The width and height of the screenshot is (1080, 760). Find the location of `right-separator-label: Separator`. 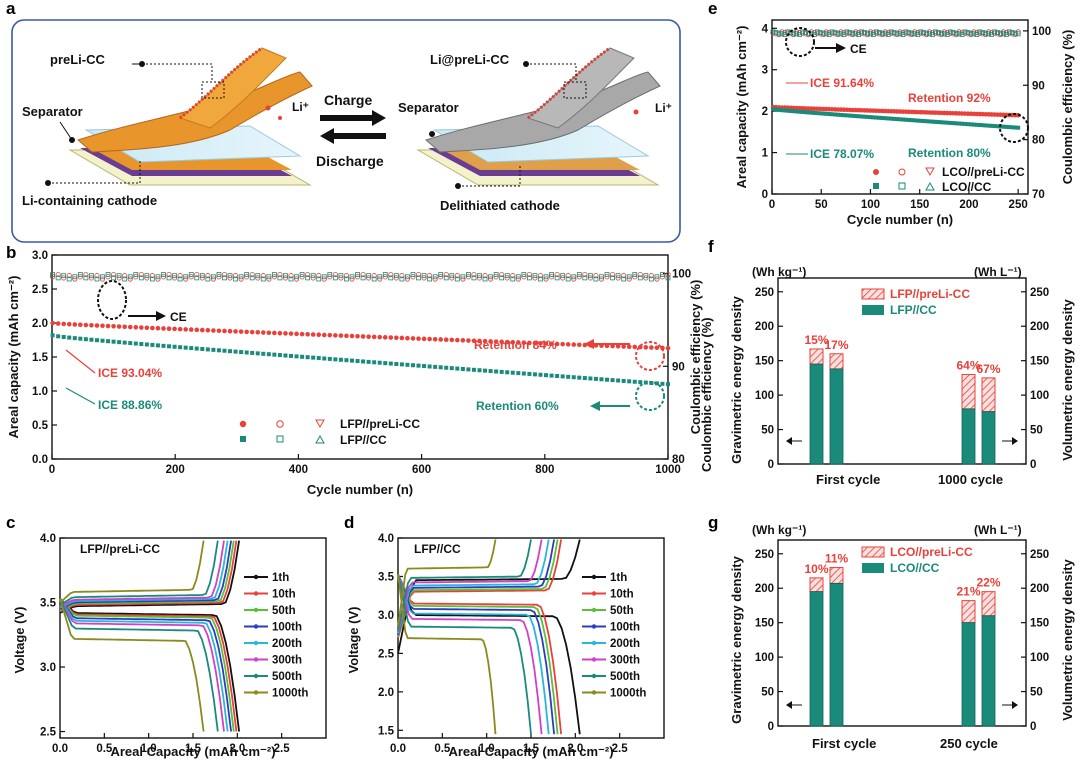

right-separator-label: Separator is located at coordinates (428, 107).